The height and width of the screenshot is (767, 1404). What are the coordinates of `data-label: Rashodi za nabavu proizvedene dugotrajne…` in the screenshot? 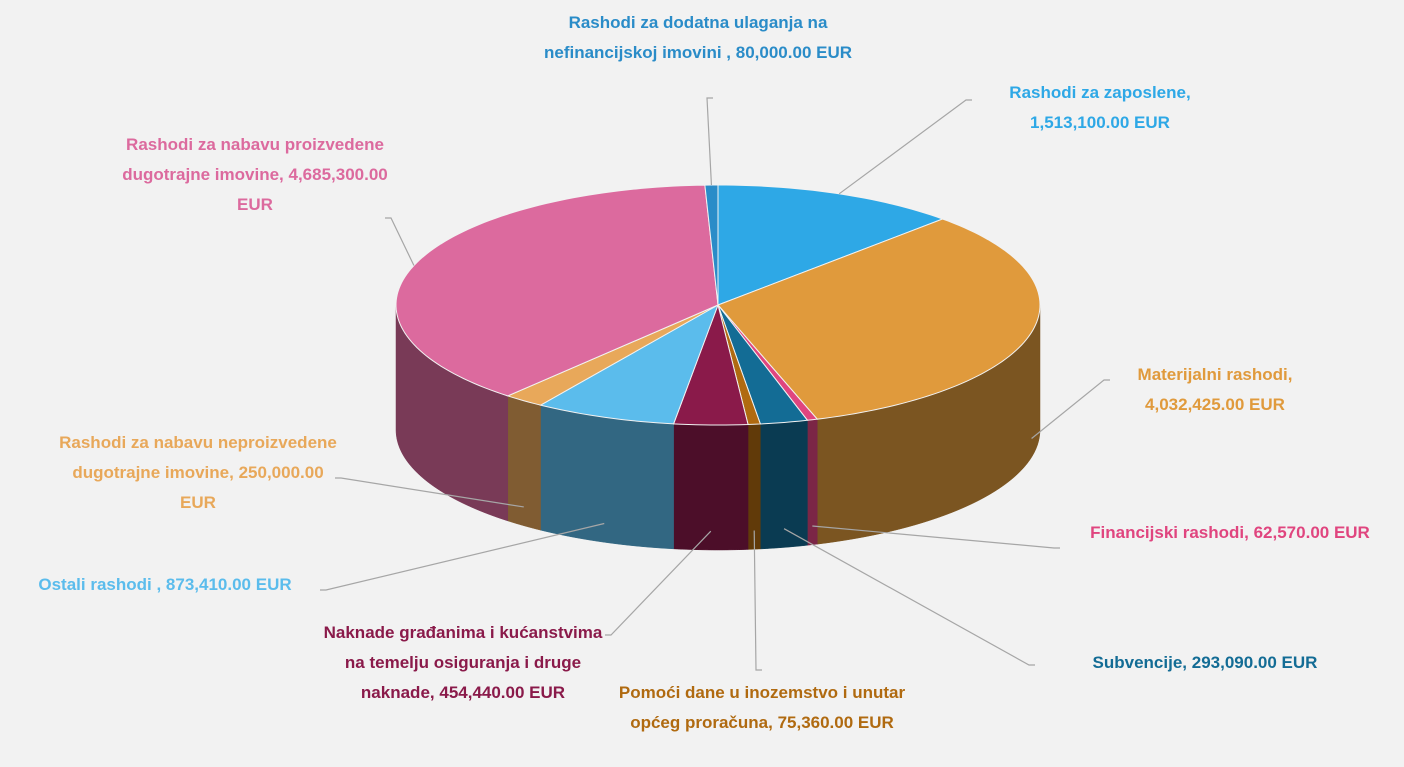 It's located at (255, 175).